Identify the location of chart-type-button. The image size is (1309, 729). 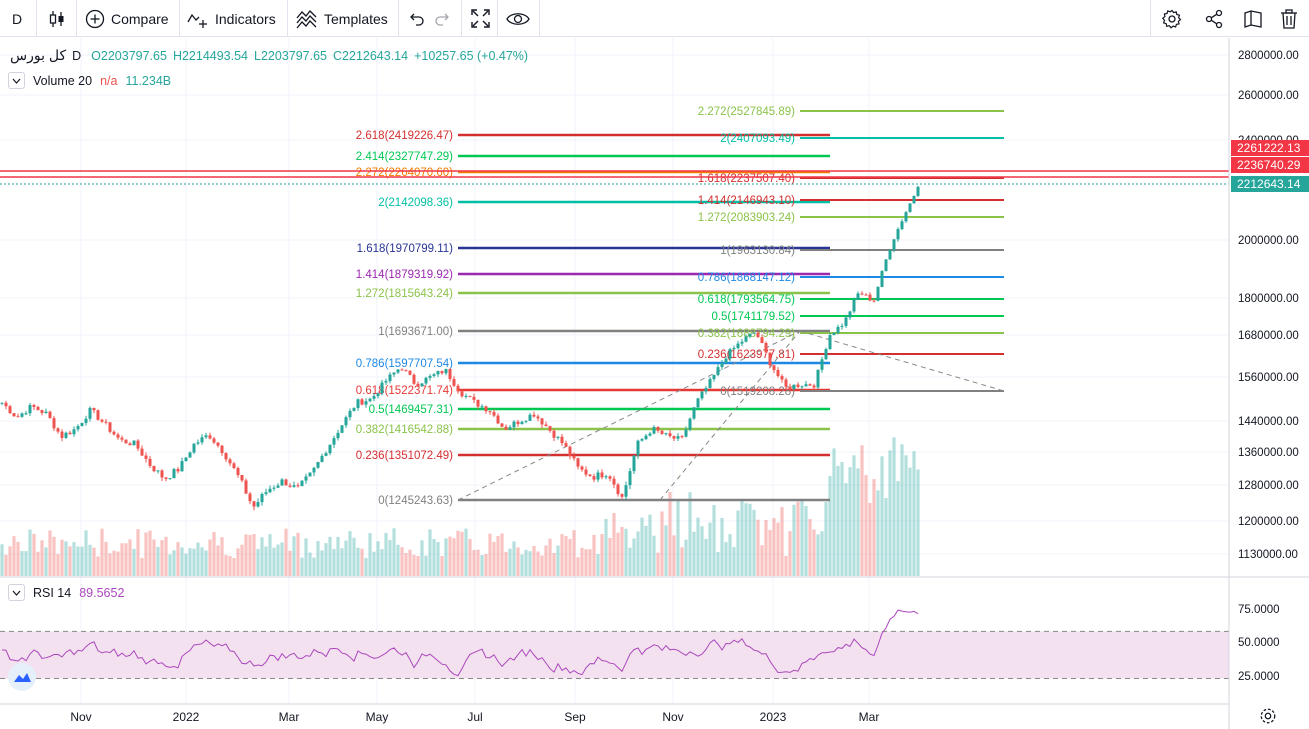
(57, 18).